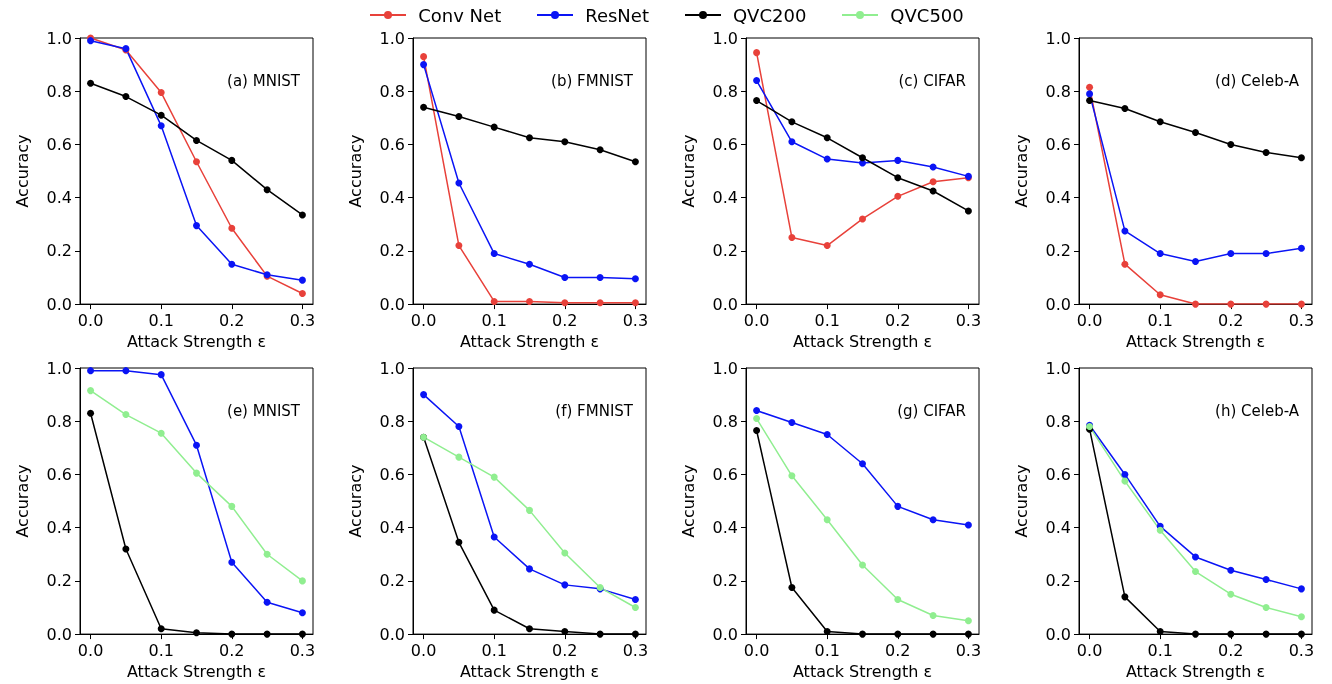 This screenshot has width=1332, height=684. What do you see at coordinates (592, 80) in the screenshot?
I see `text: (b) FMNIST` at bounding box center [592, 80].